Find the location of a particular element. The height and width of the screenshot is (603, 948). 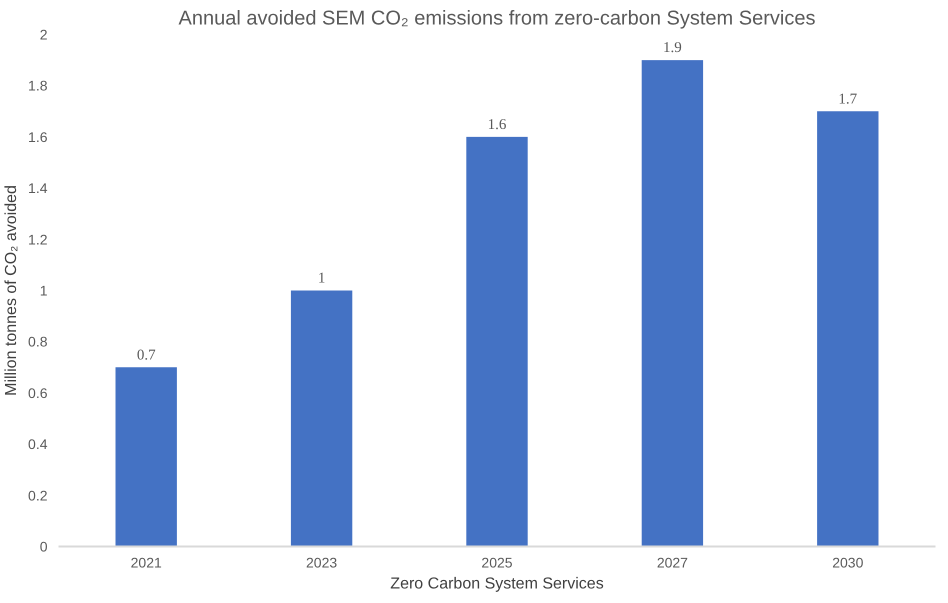

x-axis-title: Zero Carbon System Services is located at coordinates (497, 584).